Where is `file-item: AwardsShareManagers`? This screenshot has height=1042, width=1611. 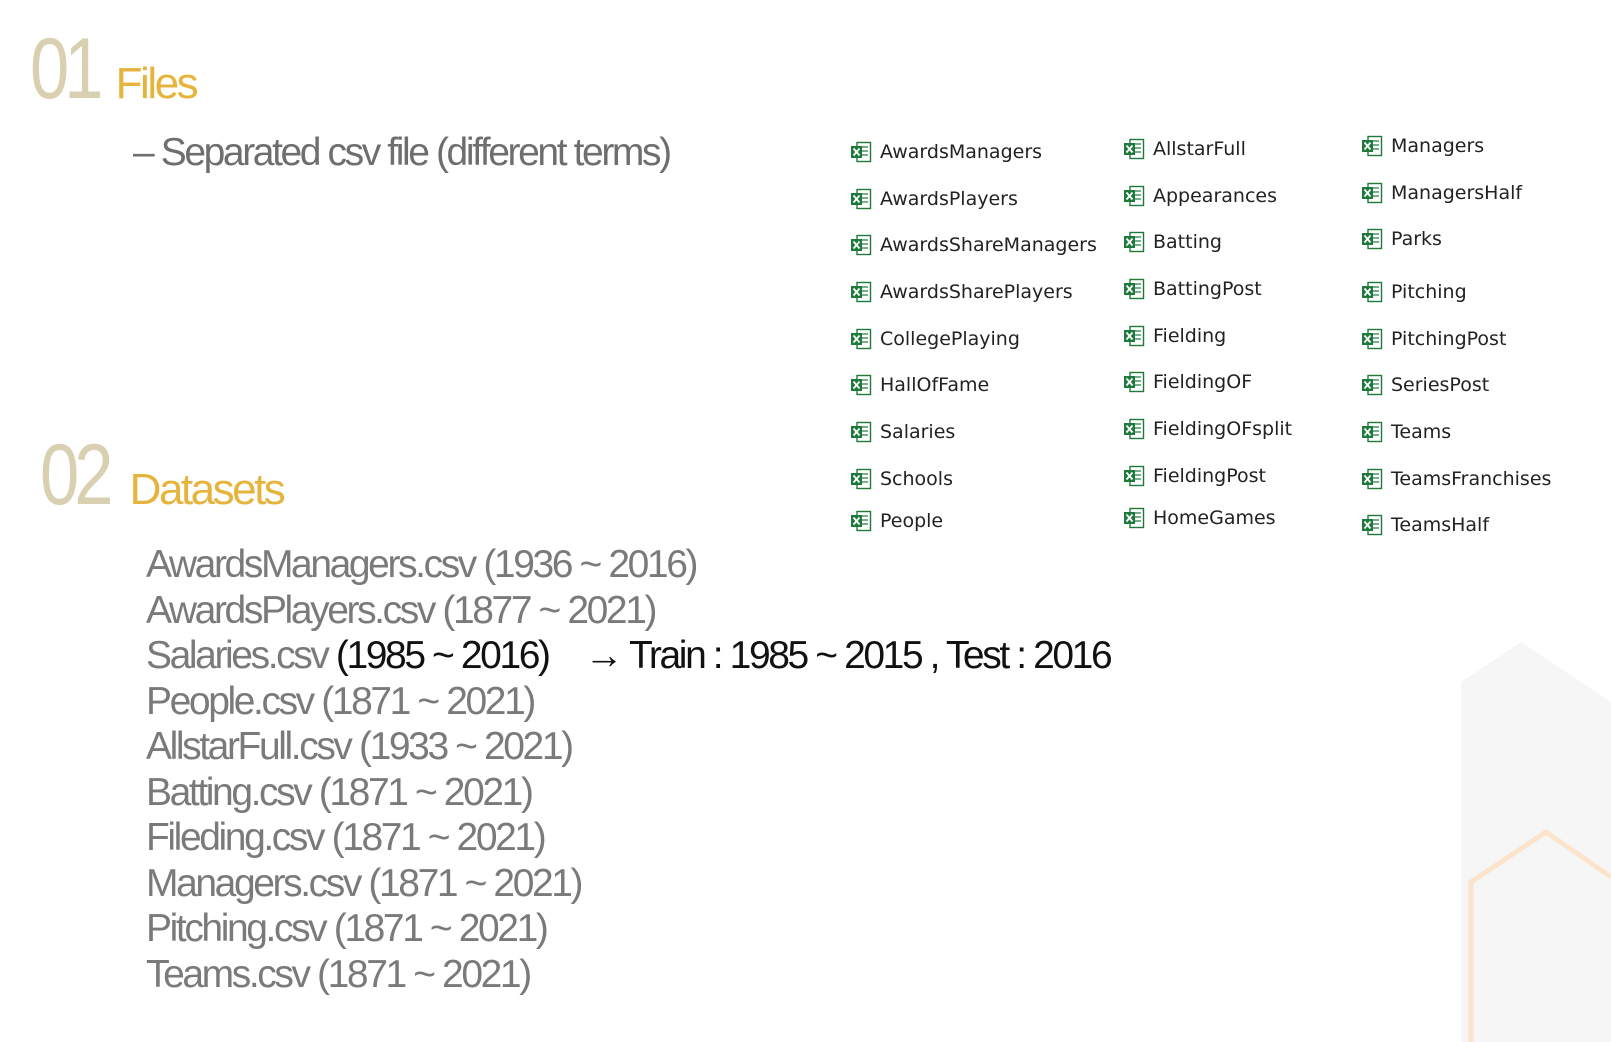 file-item: AwardsShareManagers is located at coordinates (973, 245).